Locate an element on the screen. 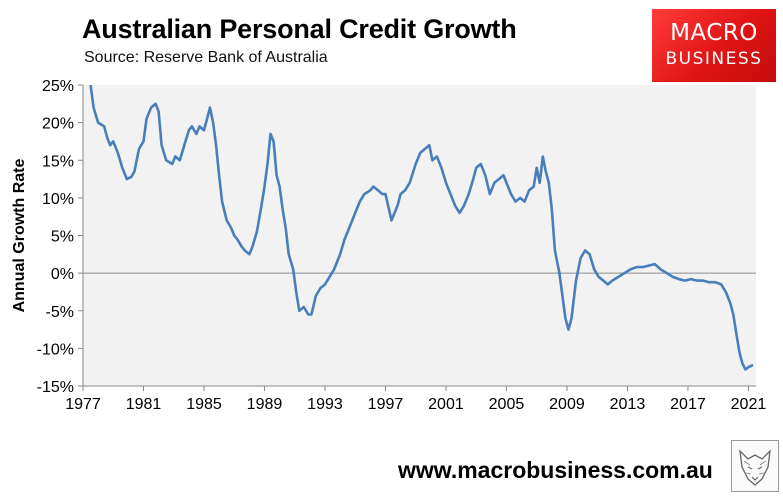 The height and width of the screenshot is (496, 783). y-axis-label: Annual Growth Rate is located at coordinates (19, 236).